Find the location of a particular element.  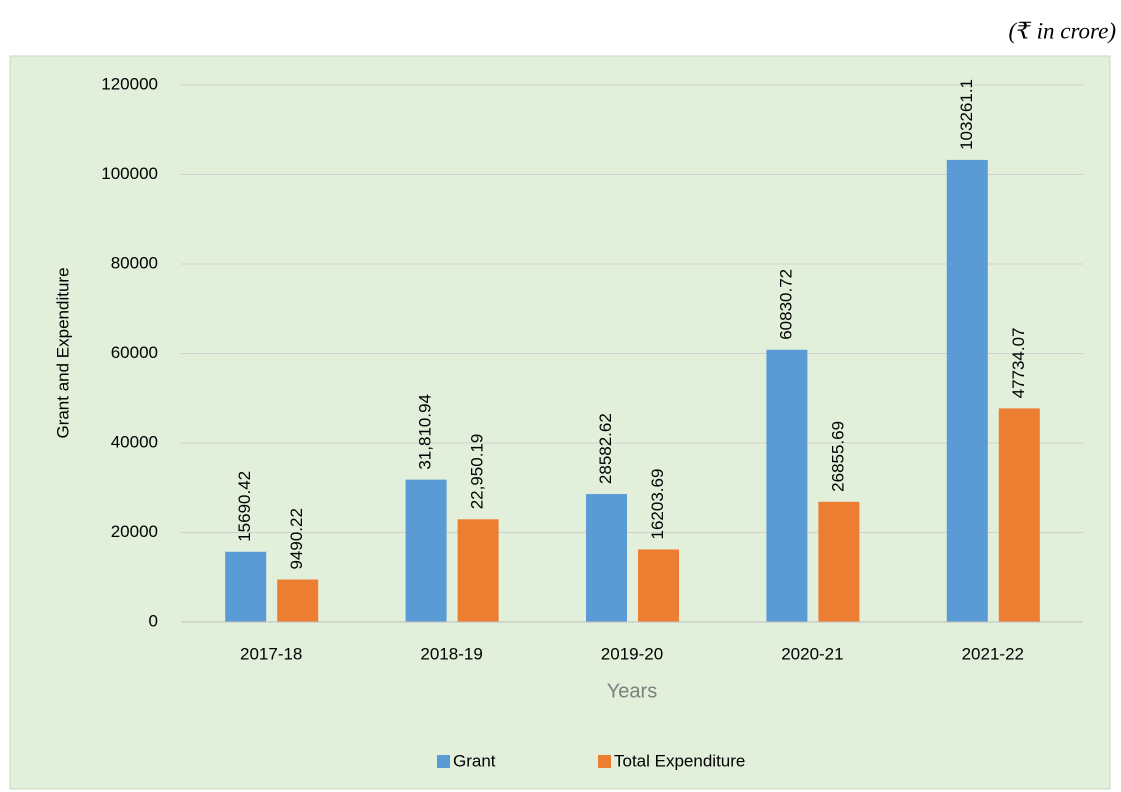

value-label: 9490.22 is located at coordinates (296, 538).